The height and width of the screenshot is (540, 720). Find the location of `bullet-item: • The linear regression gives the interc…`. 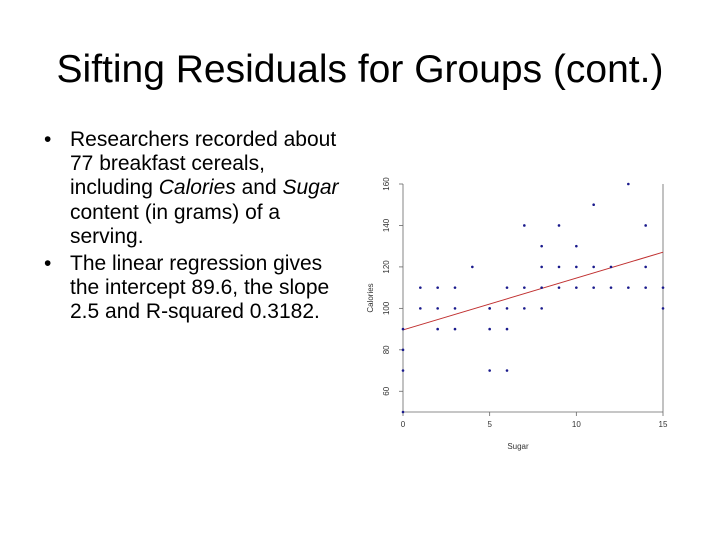

bullet-item: • The linear regression gives the interc… is located at coordinates (194, 288).